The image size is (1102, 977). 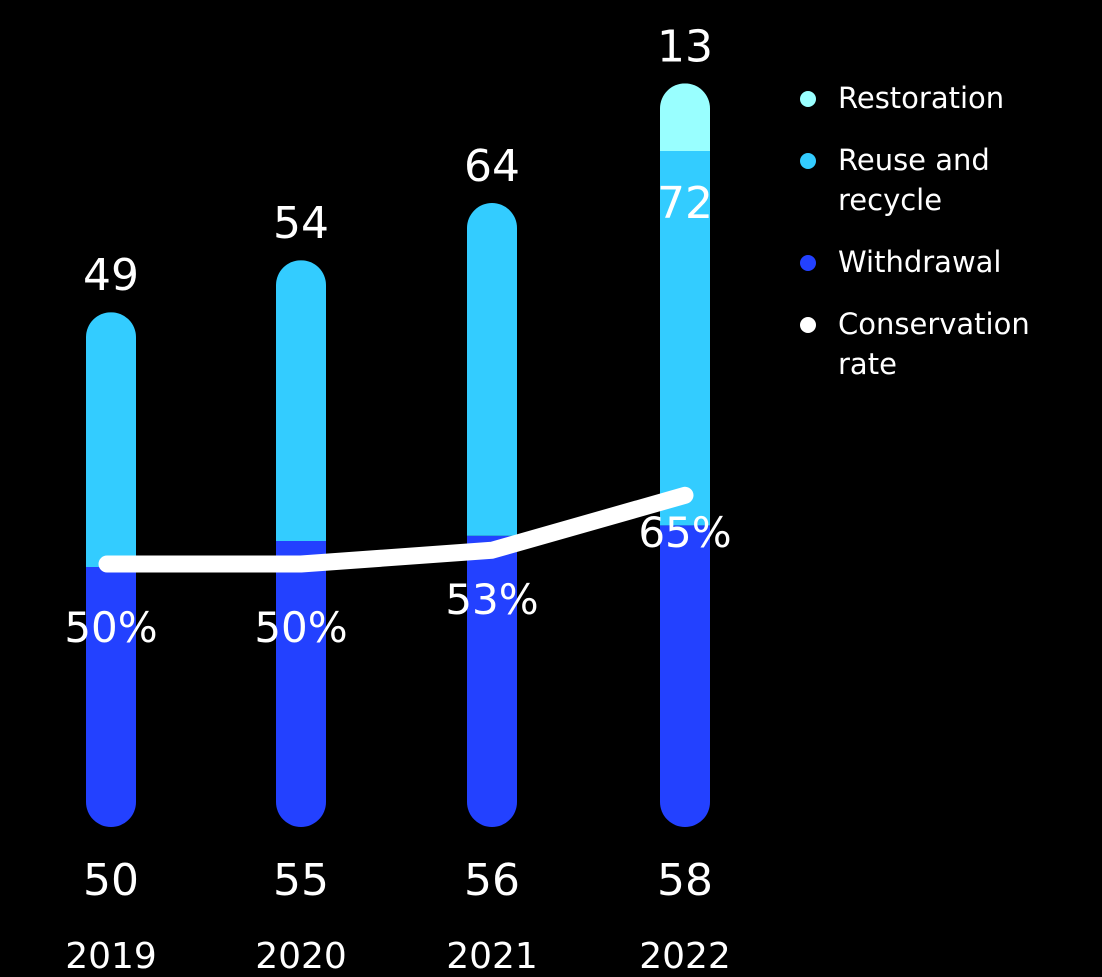 I want to click on legend-item-withdrawal: Withdrawal, so click(x=945, y=262).